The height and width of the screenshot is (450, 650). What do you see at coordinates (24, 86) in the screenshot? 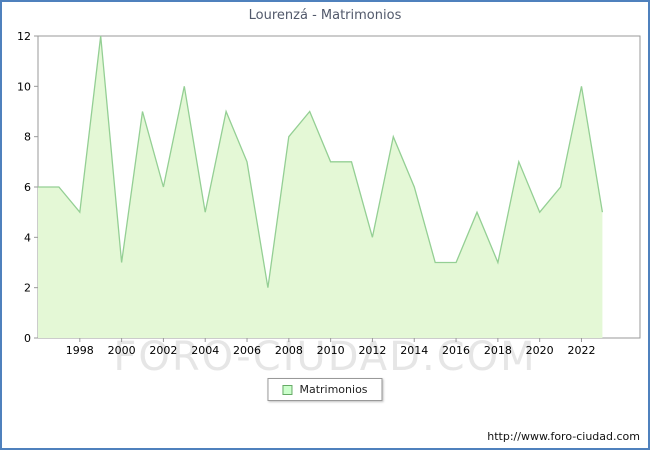
I see `y-tick-label: 10` at bounding box center [24, 86].